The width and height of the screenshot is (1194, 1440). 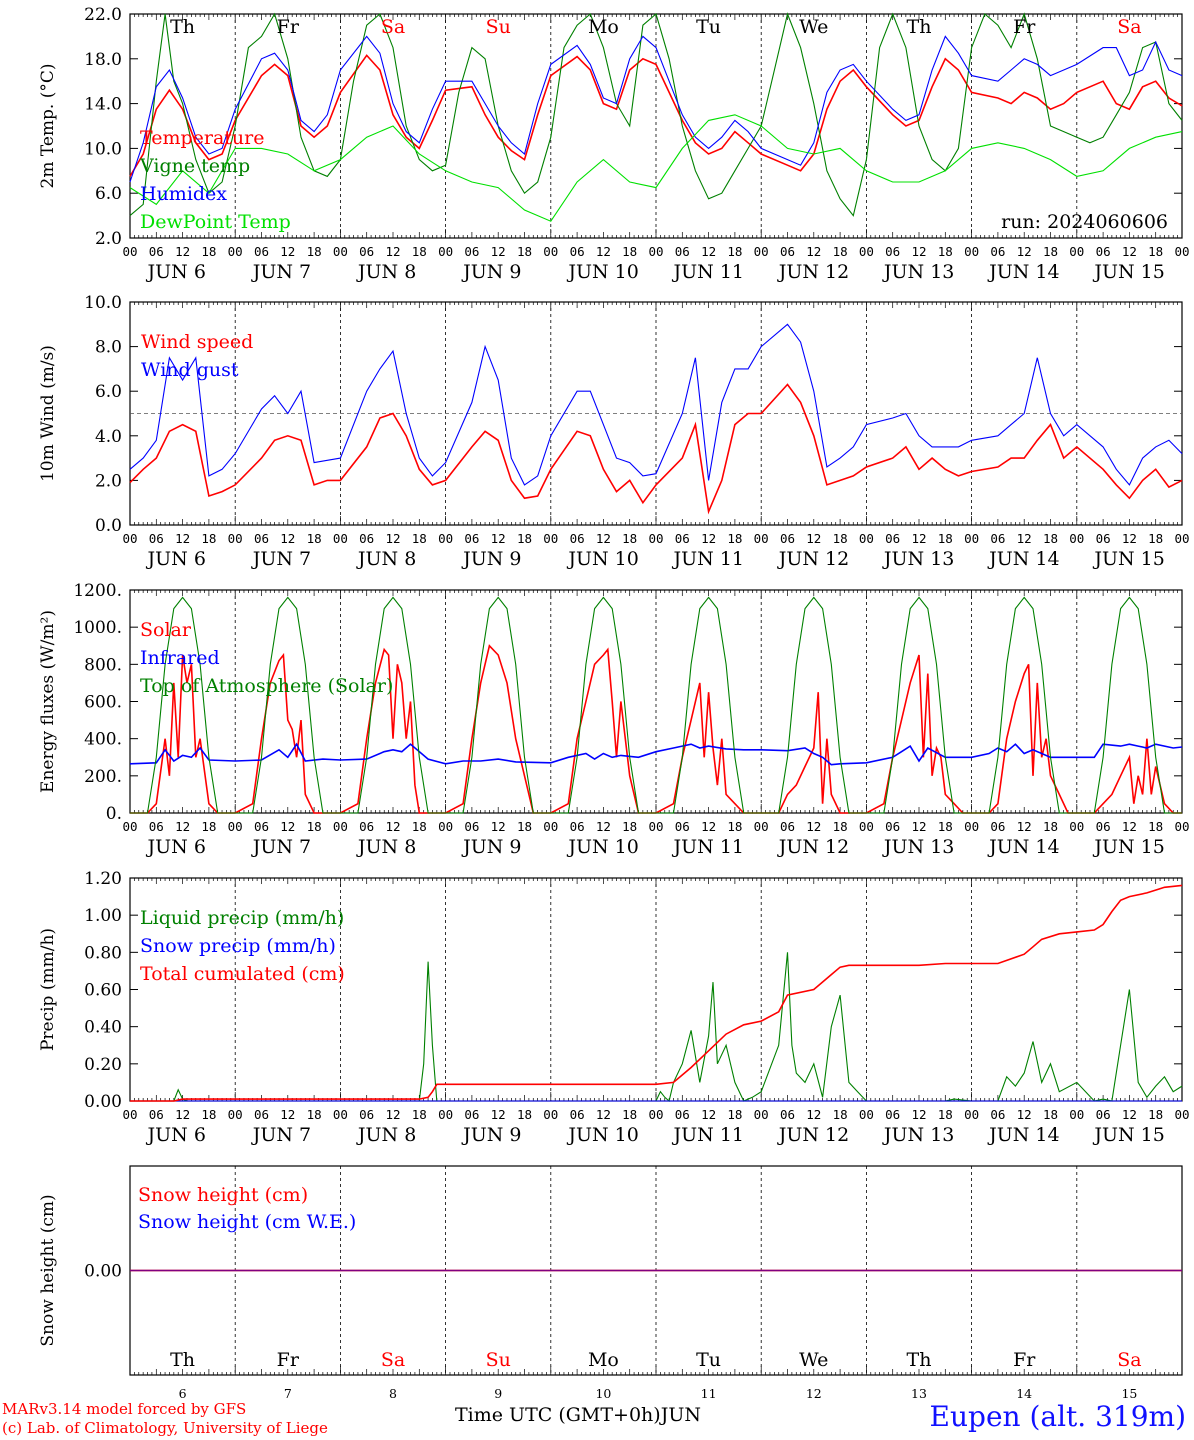 I want to click on temperature-ytick-label: 6.0, so click(x=108, y=194).